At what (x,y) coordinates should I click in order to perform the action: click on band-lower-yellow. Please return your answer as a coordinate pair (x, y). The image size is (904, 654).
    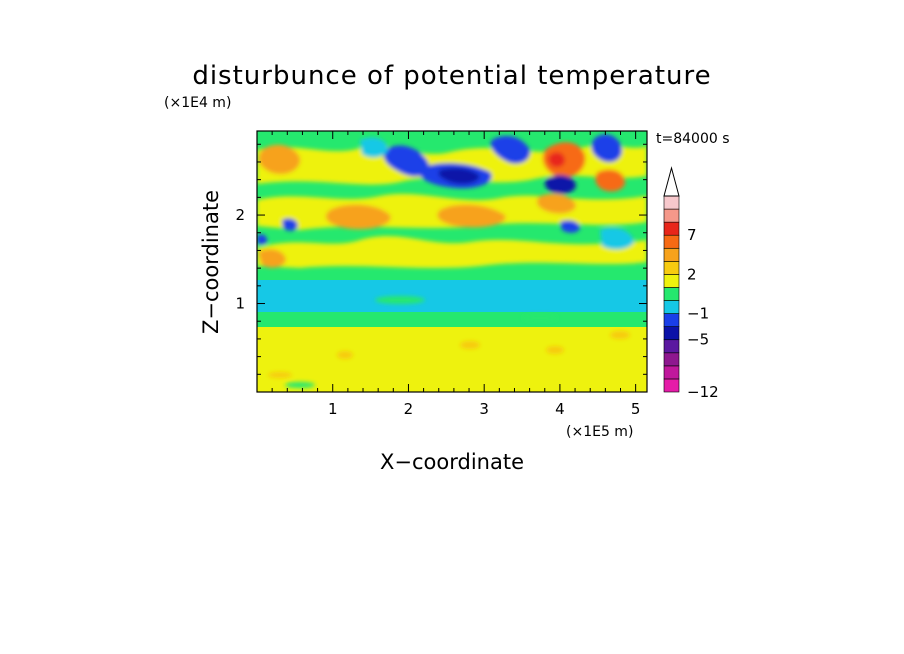
    Looking at the image, I should click on (452, 356).